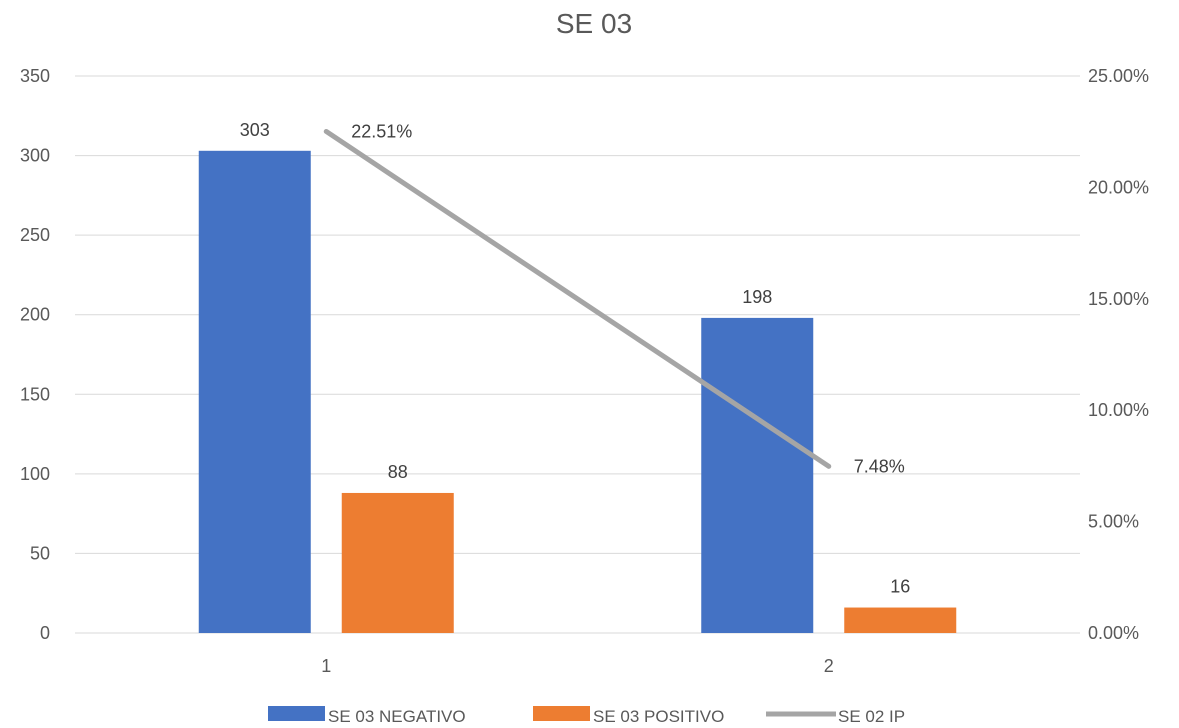 The image size is (1179, 728). Describe the element at coordinates (35, 354) in the screenshot. I see `left-axis: 0 50 100 150 200 250 300 350` at that location.